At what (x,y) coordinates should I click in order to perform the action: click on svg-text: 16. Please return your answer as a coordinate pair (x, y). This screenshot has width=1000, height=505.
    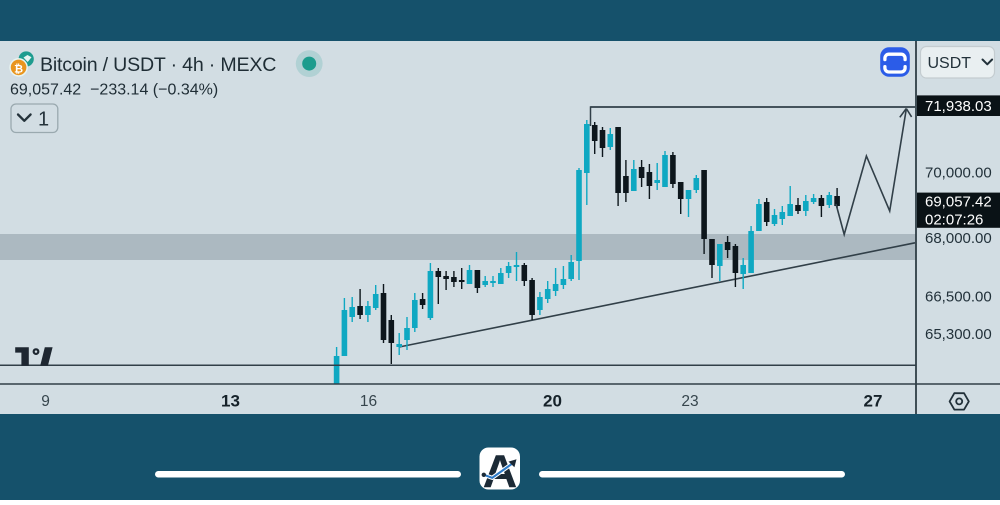
    Looking at the image, I should click on (368, 401).